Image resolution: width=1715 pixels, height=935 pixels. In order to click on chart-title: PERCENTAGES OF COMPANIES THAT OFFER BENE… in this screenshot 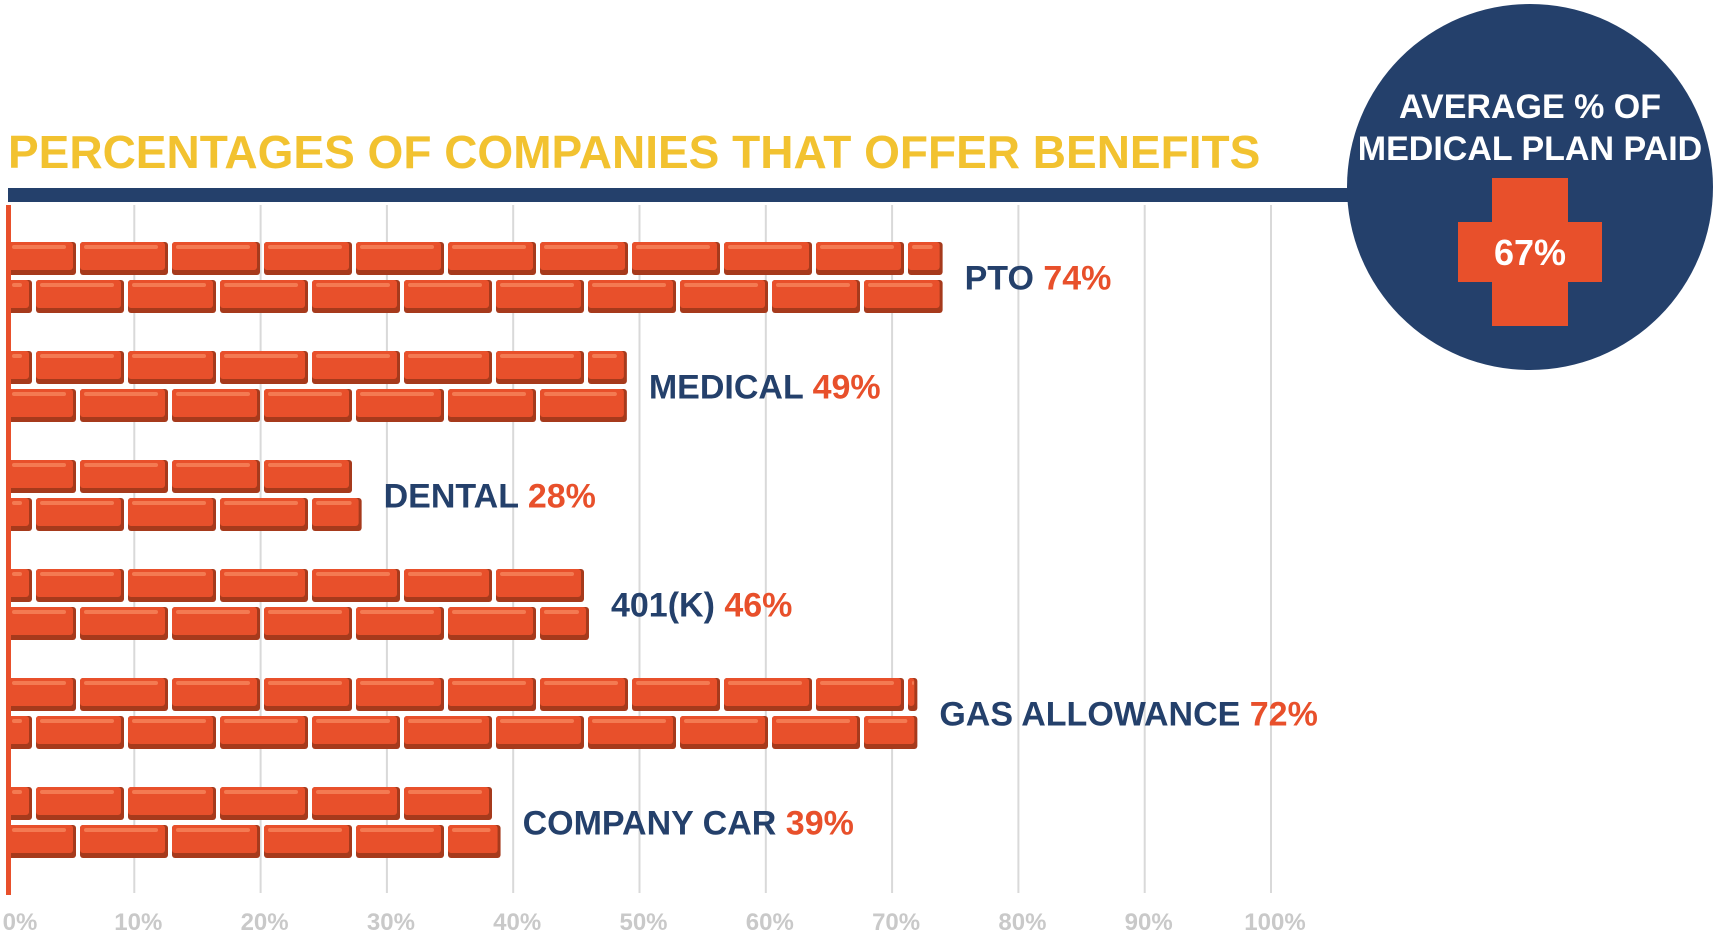, I will do `click(634, 152)`.